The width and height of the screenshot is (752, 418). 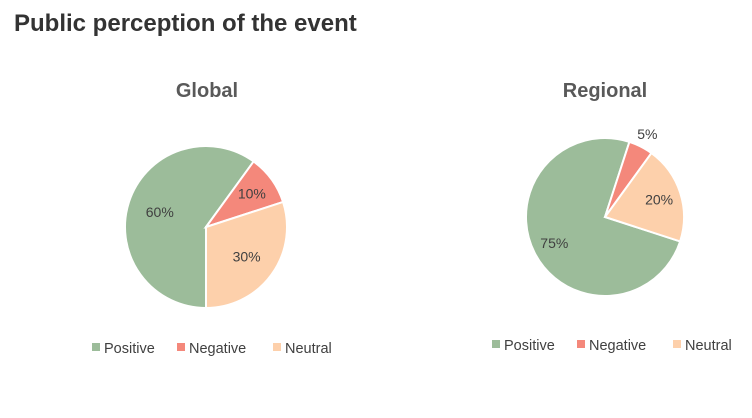 I want to click on legend-swatch-global-negative, so click(x=181, y=347).